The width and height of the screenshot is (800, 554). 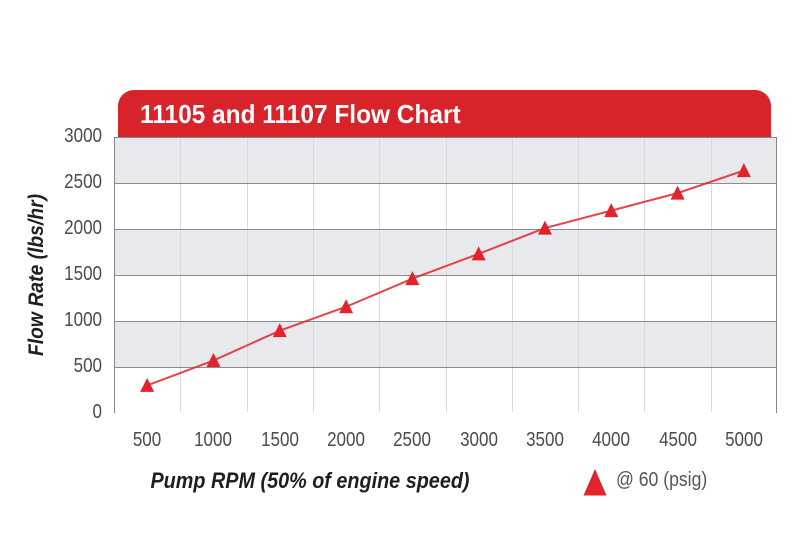 What do you see at coordinates (743, 440) in the screenshot?
I see `x-tick-label: 5000` at bounding box center [743, 440].